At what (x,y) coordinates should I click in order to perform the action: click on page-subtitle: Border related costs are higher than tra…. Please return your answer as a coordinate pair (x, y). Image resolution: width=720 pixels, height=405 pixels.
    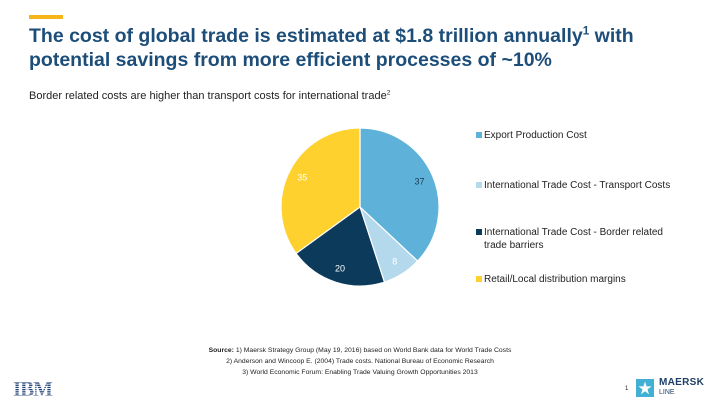
    Looking at the image, I should click on (210, 95).